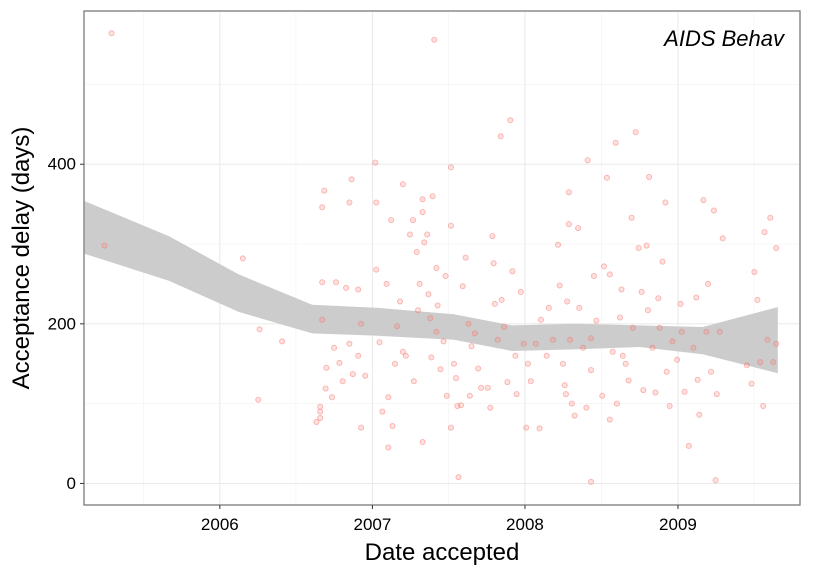 The width and height of the screenshot is (825, 570). I want to click on x-tick-label: 2009, so click(678, 524).